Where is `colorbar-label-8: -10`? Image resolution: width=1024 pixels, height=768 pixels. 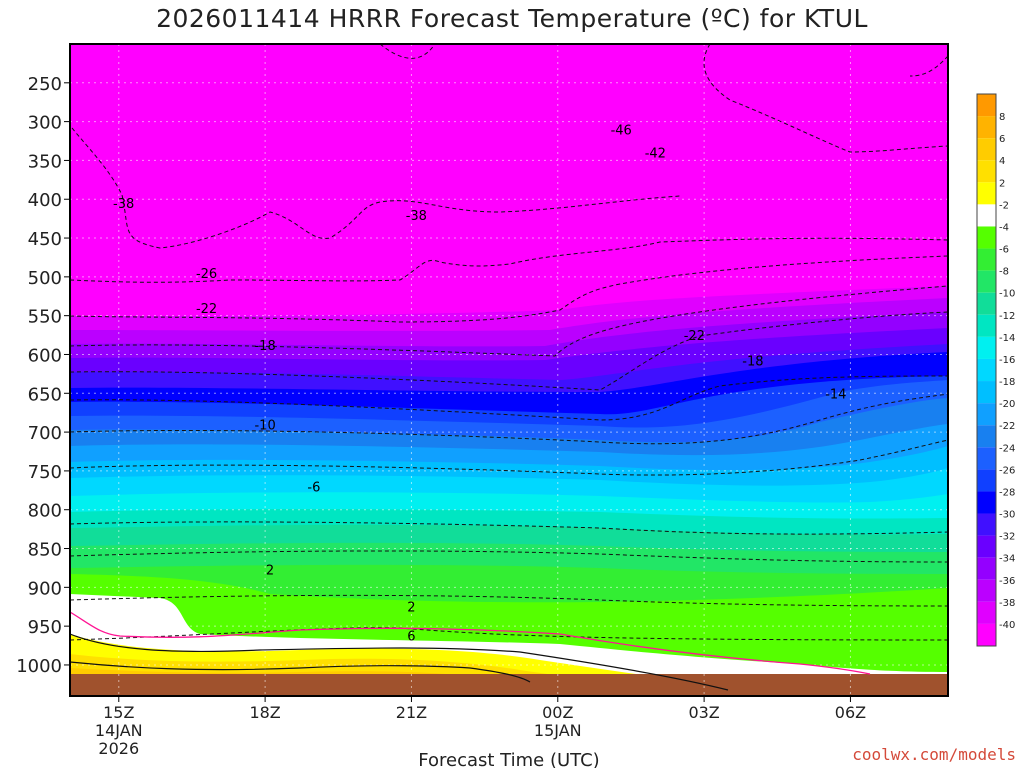 colorbar-label-8: -10 is located at coordinates (1007, 294).